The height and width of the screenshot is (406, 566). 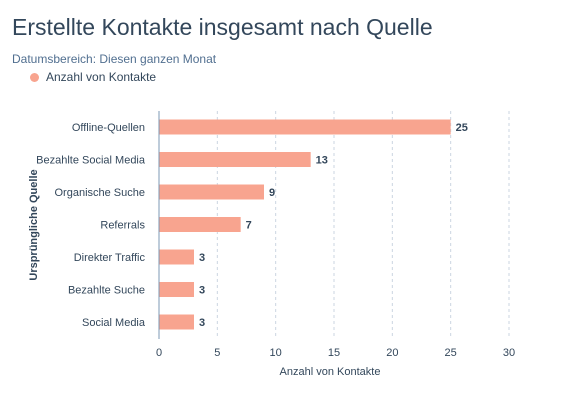 I want to click on y-category-label: Offline-Quellen, so click(x=108, y=128).